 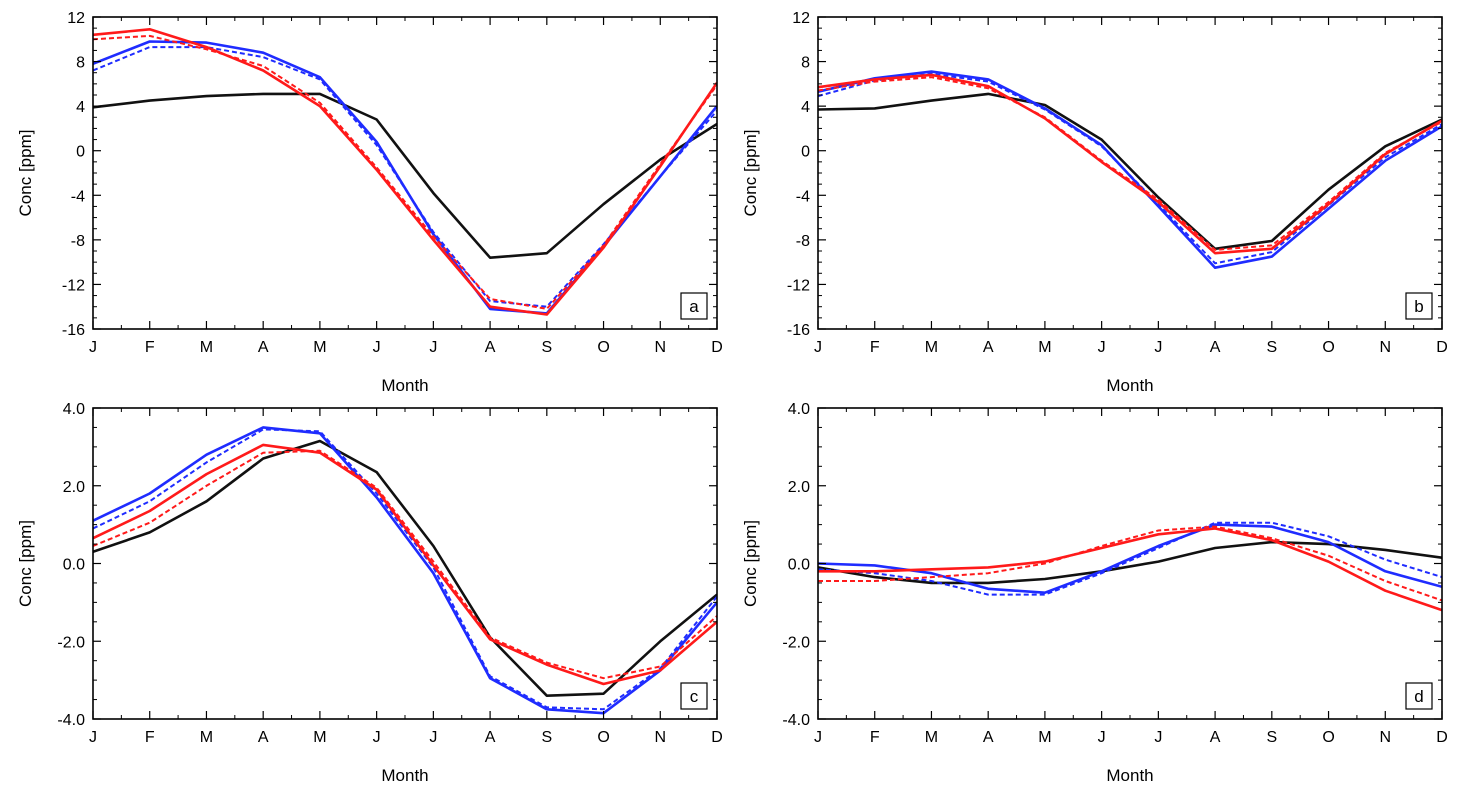 What do you see at coordinates (71, 720) in the screenshot?
I see `y-tick-label: -4.0` at bounding box center [71, 720].